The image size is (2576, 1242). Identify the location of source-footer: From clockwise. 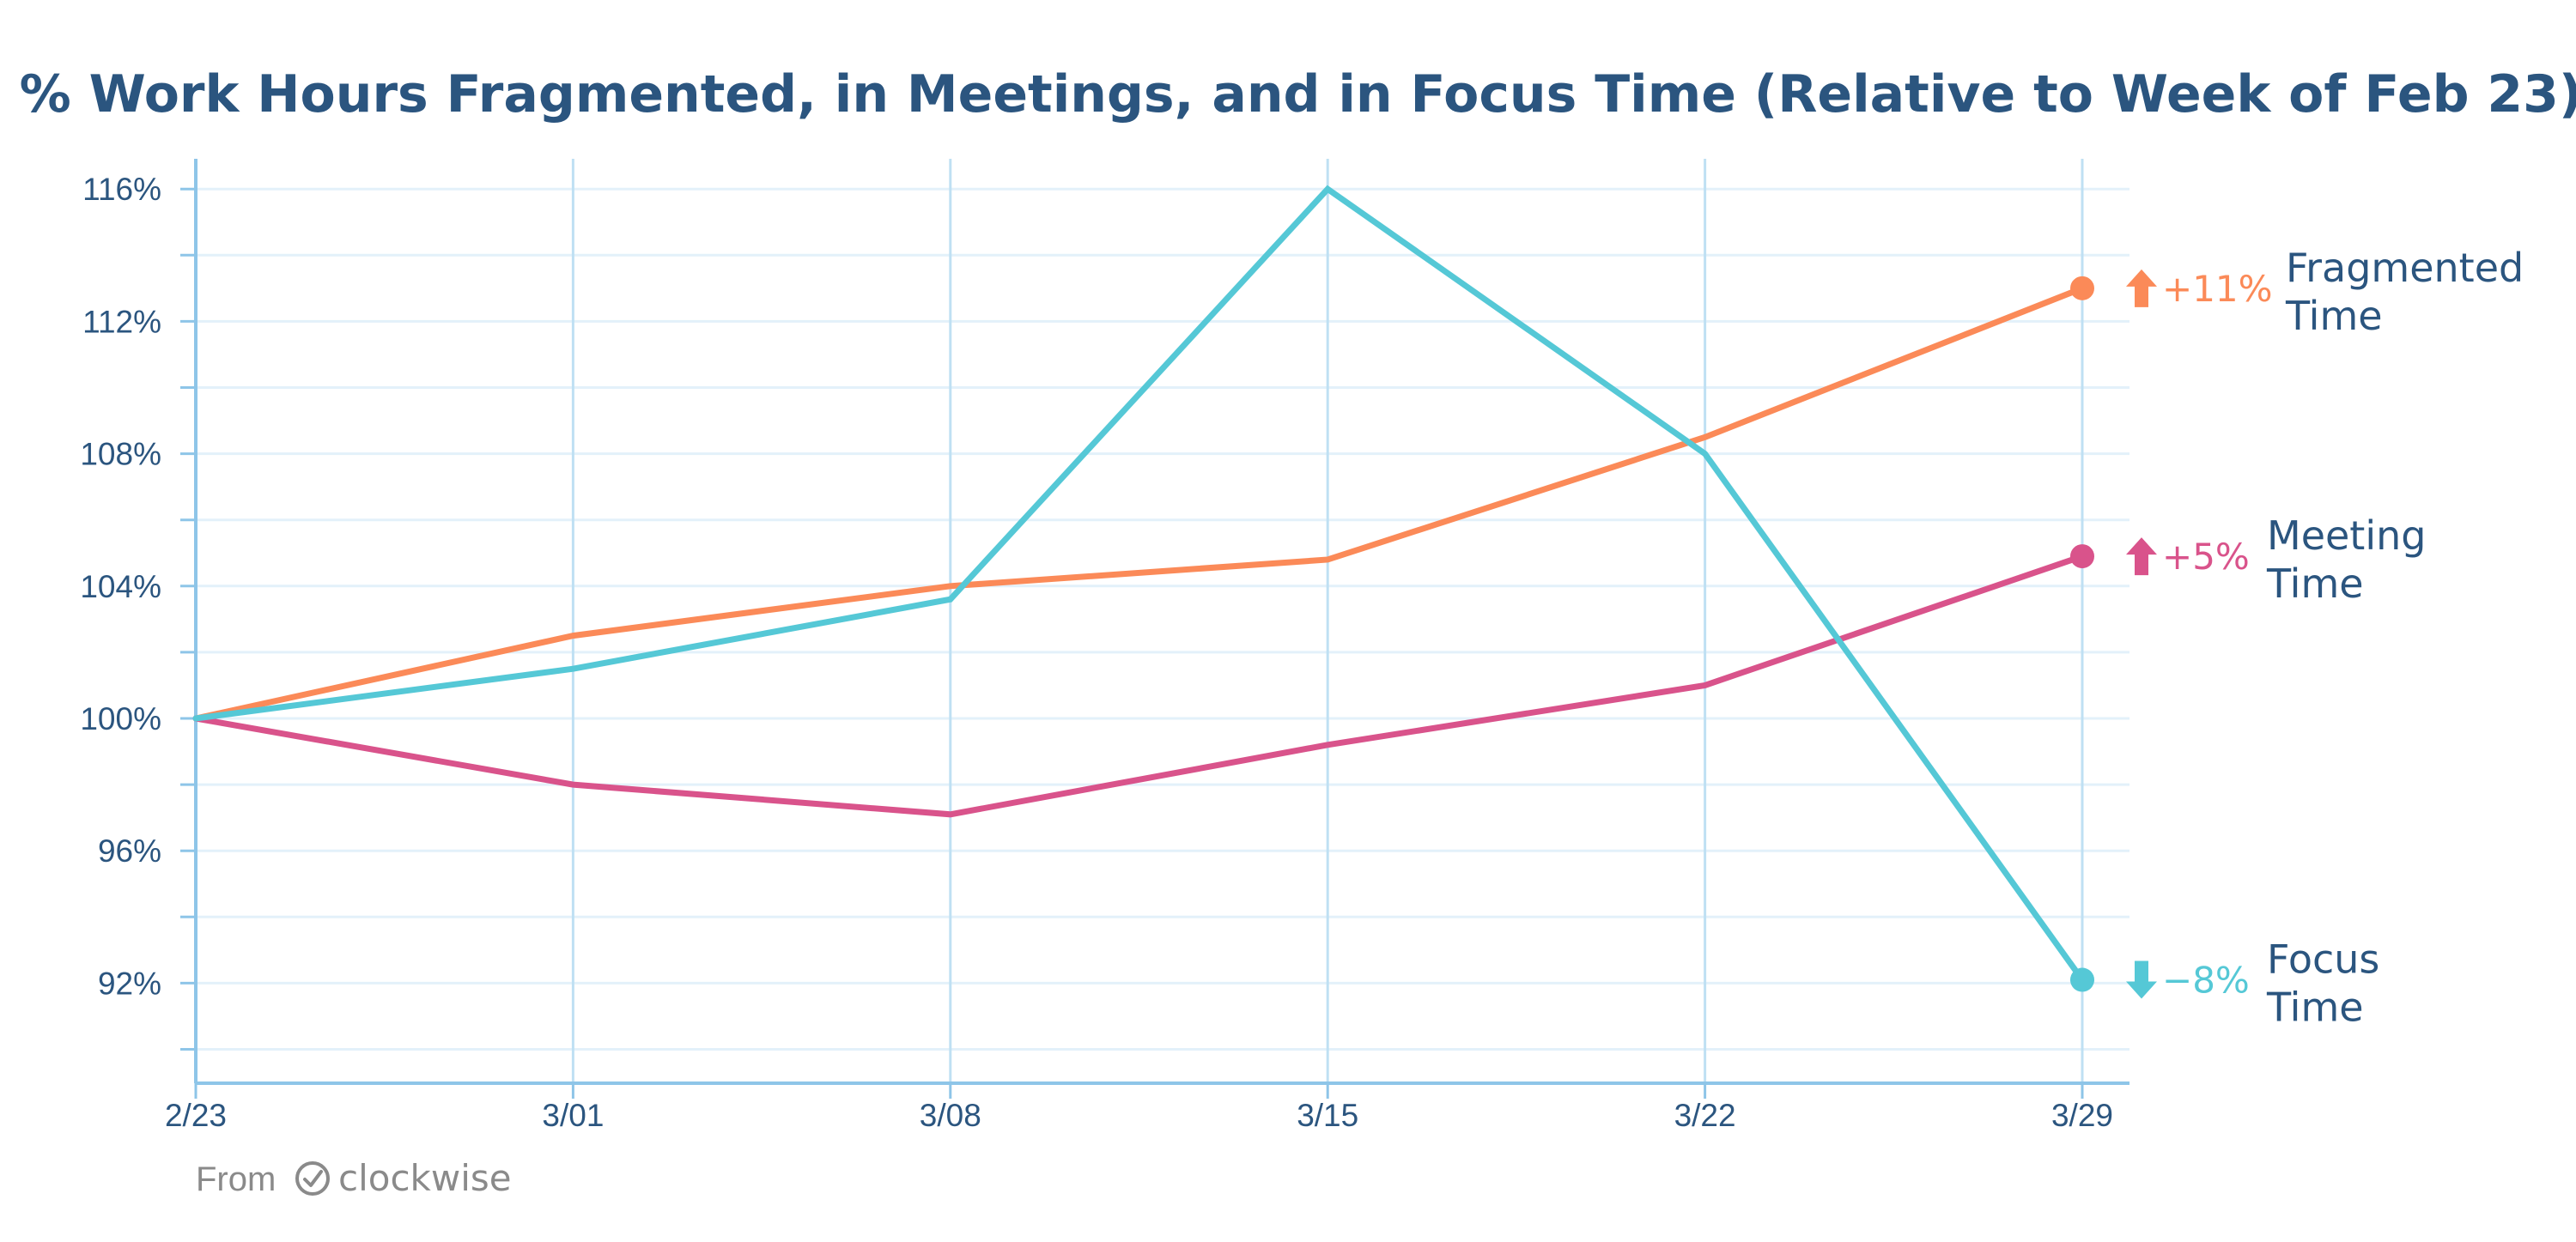
(354, 1178).